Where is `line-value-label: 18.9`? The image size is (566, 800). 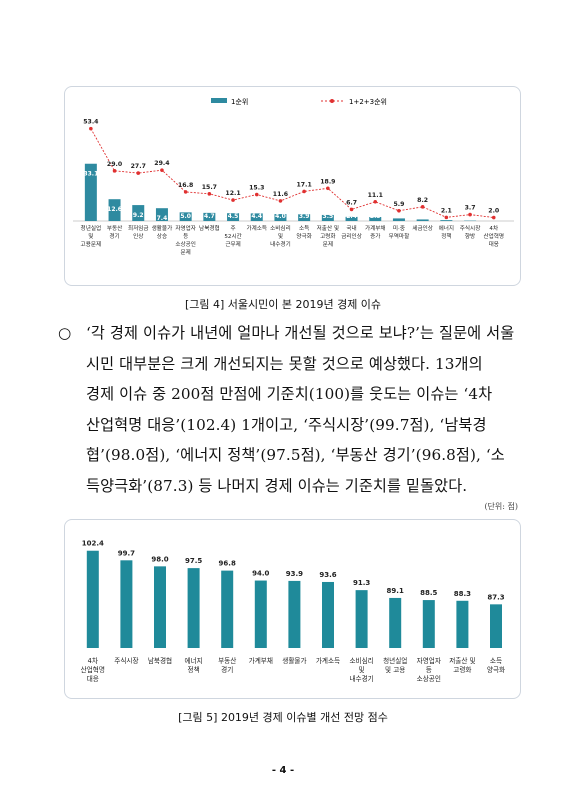 line-value-label: 18.9 is located at coordinates (327, 181).